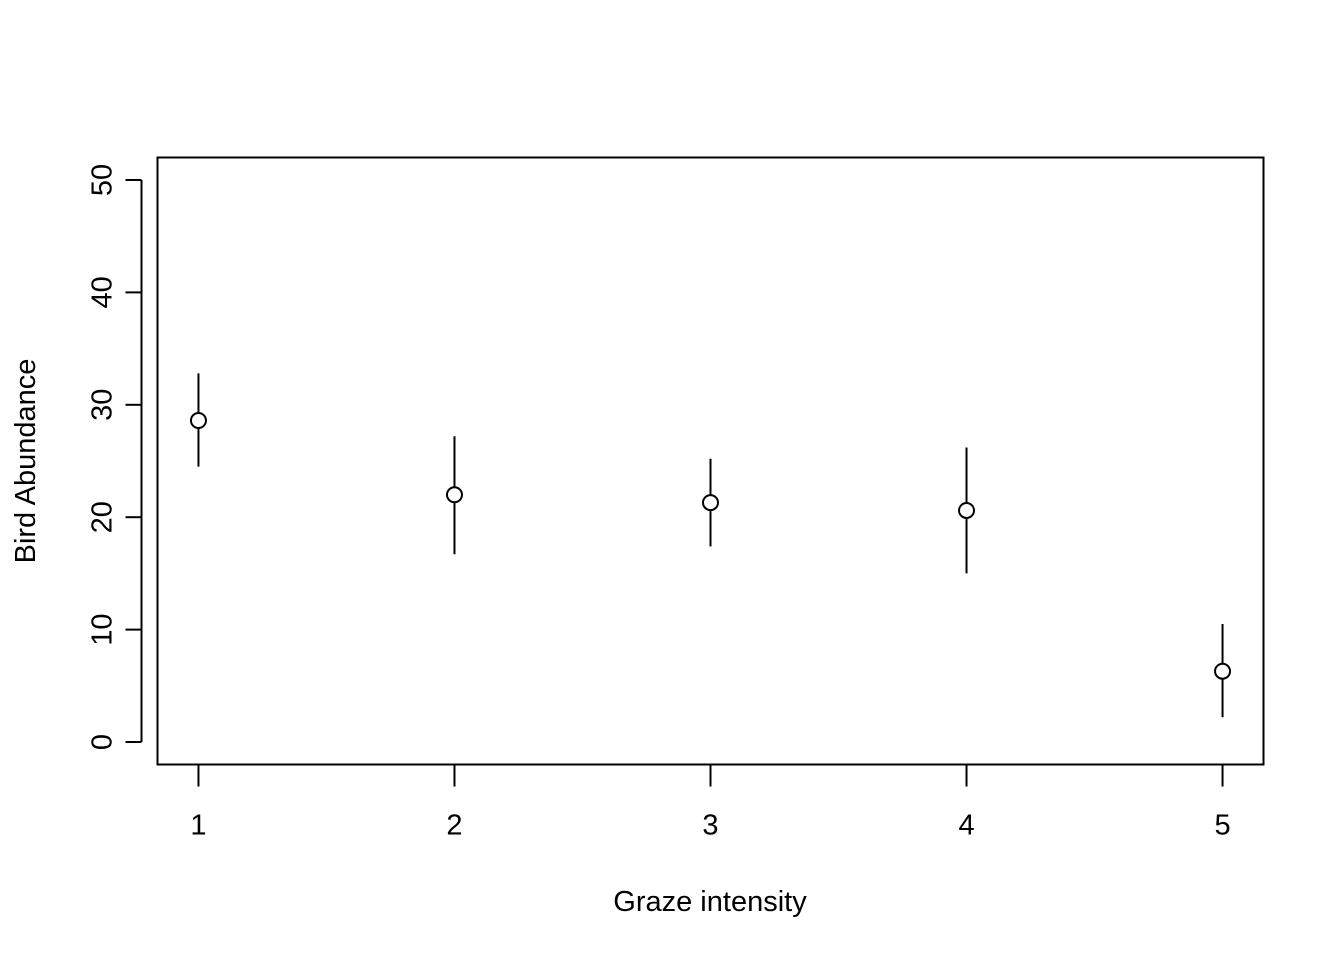 Image resolution: width=1344 pixels, height=960 pixels. Describe the element at coordinates (966, 826) in the screenshot. I see `x-tick-label: 4` at that location.